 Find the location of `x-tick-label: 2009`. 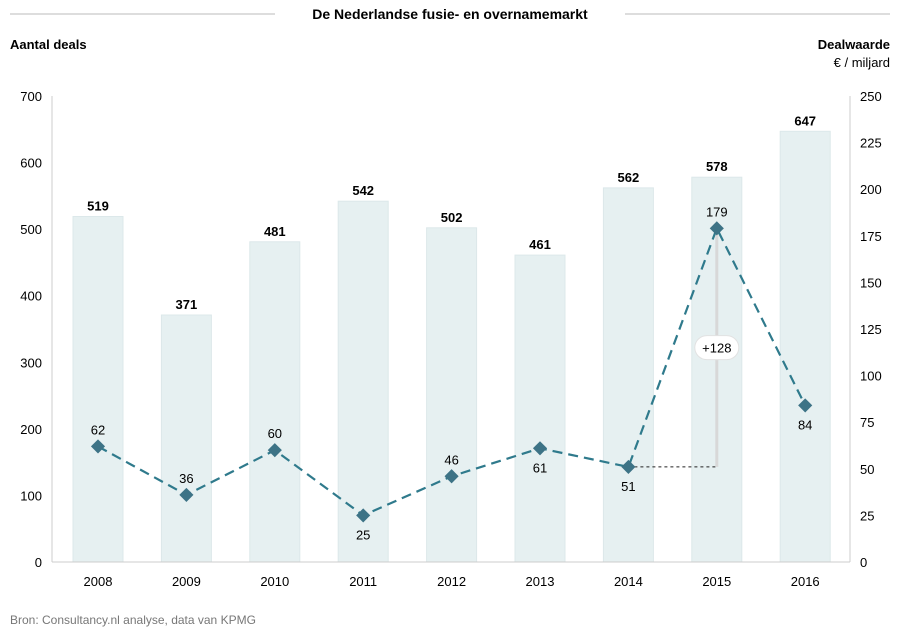

x-tick-label: 2009 is located at coordinates (186, 581).